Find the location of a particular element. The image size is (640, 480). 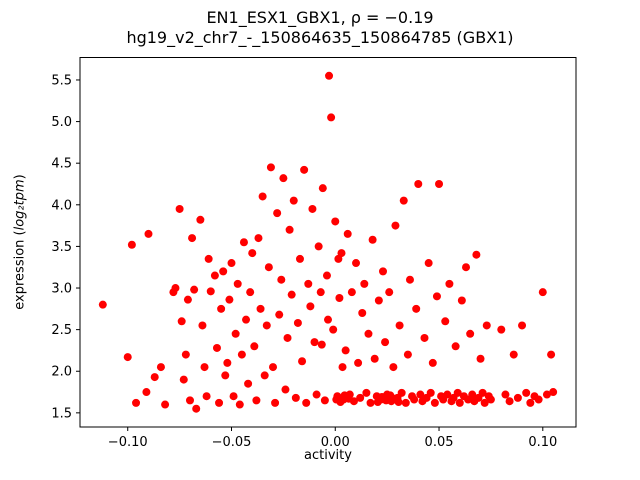

y-tick-label: 5.5 is located at coordinates (61, 80).